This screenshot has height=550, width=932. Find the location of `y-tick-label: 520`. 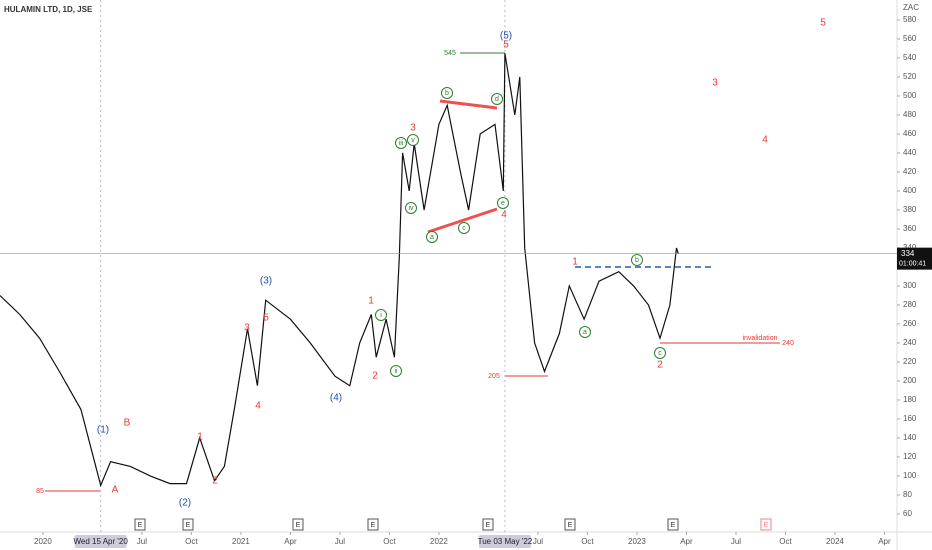

y-tick-label: 520 is located at coordinates (910, 76).